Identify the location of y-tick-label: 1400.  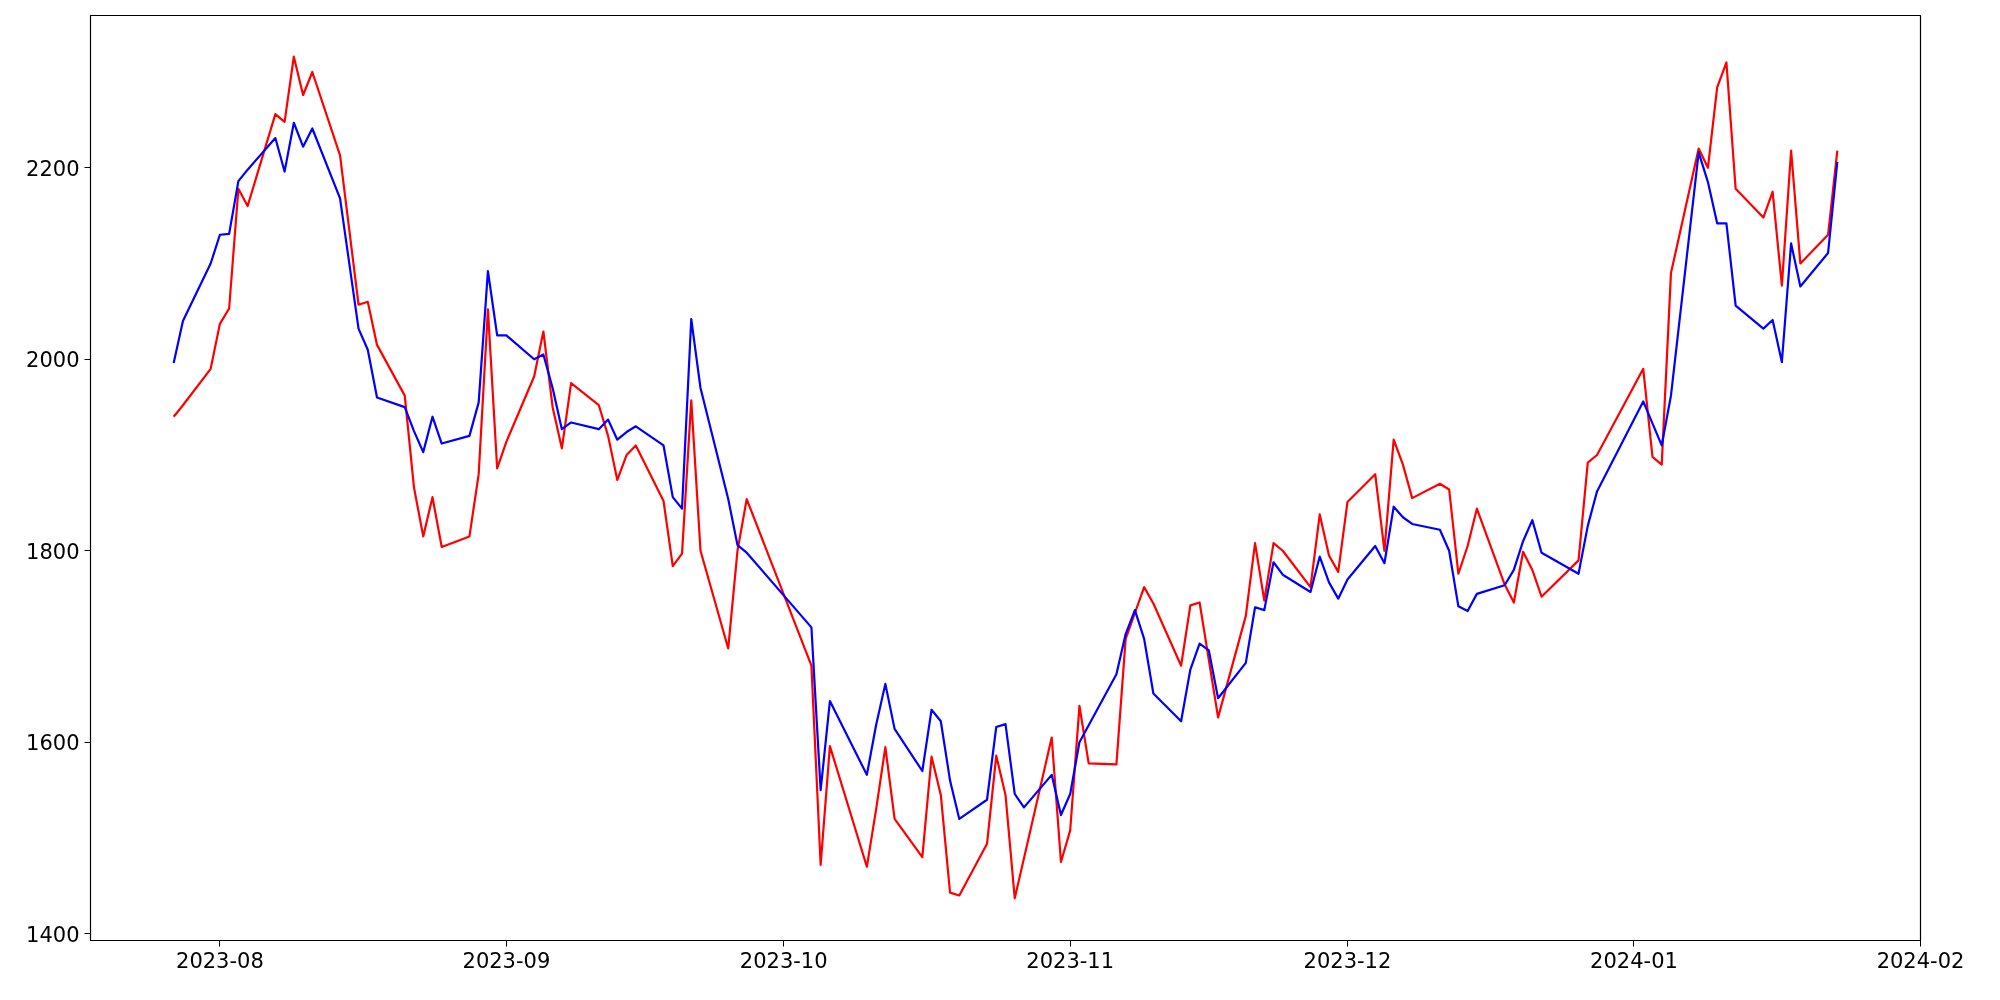
(53, 934).